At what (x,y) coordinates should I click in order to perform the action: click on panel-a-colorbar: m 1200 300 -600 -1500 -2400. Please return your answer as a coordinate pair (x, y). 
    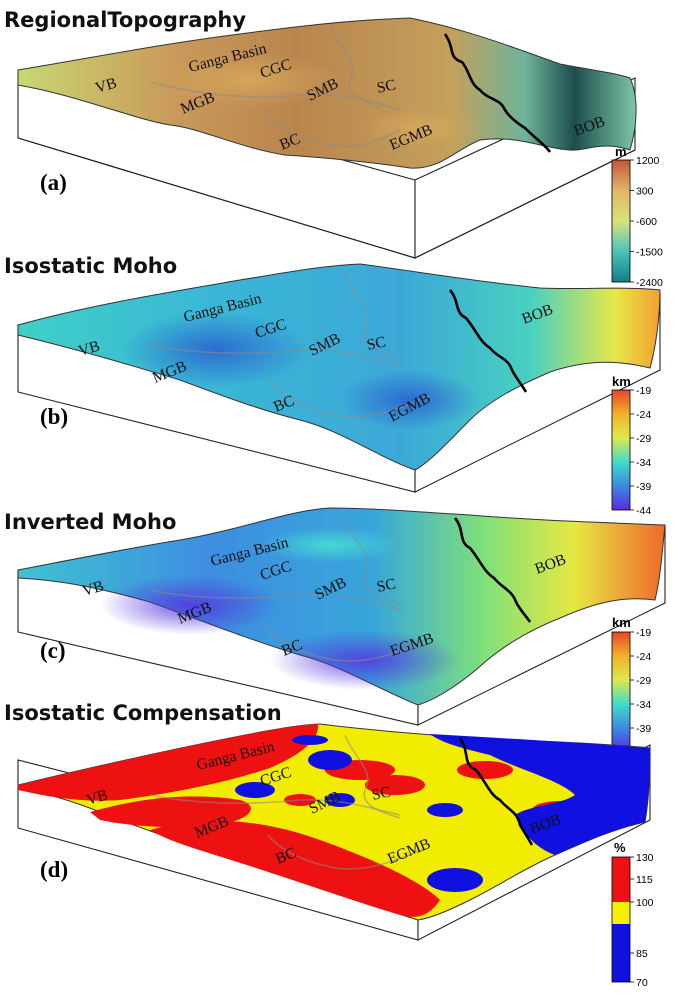
    Looking at the image, I should click on (637, 216).